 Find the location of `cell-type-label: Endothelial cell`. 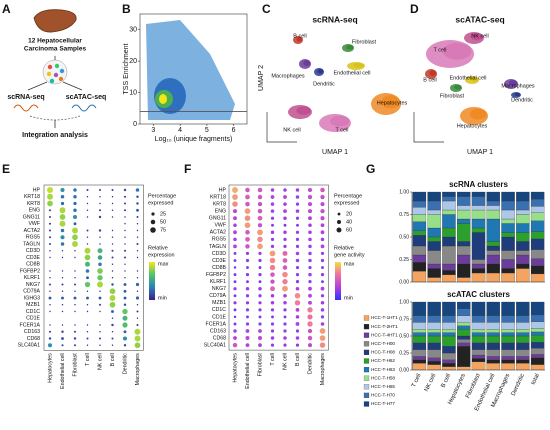

cell-type-label: Endothelial cell is located at coordinates (63, 371).